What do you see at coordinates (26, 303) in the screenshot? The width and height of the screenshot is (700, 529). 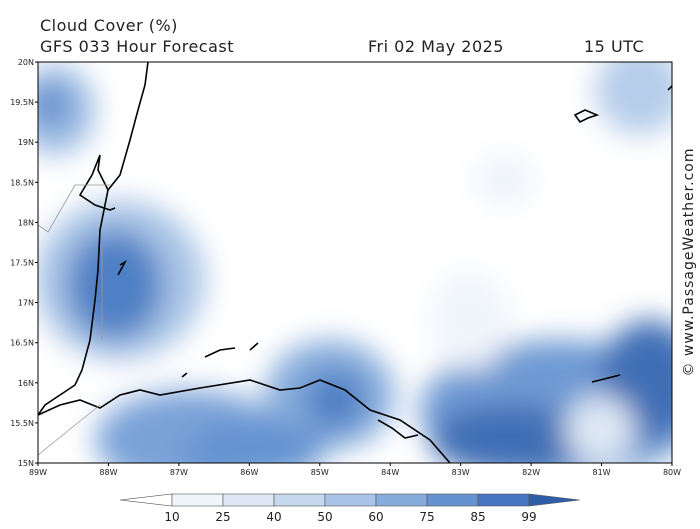 I see `lat-label: 17N` at bounding box center [26, 303].